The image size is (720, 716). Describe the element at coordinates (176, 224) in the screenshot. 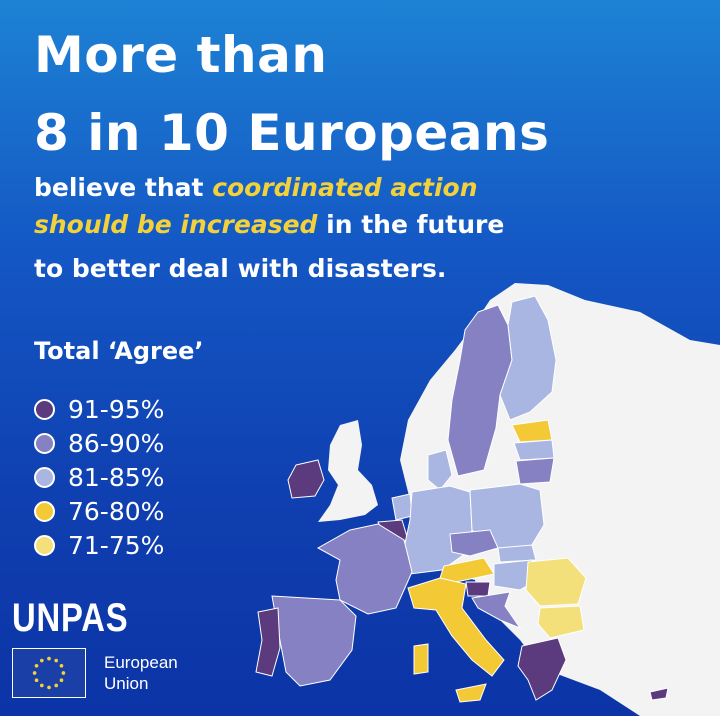

I see `subtitle-highlight: should be increased` at that location.